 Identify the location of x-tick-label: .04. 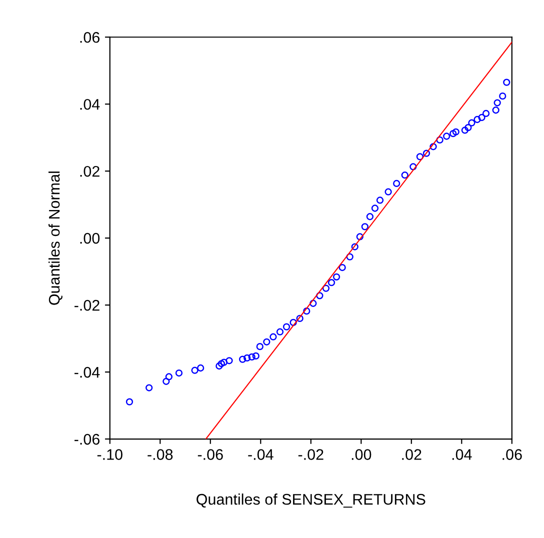
(462, 454).